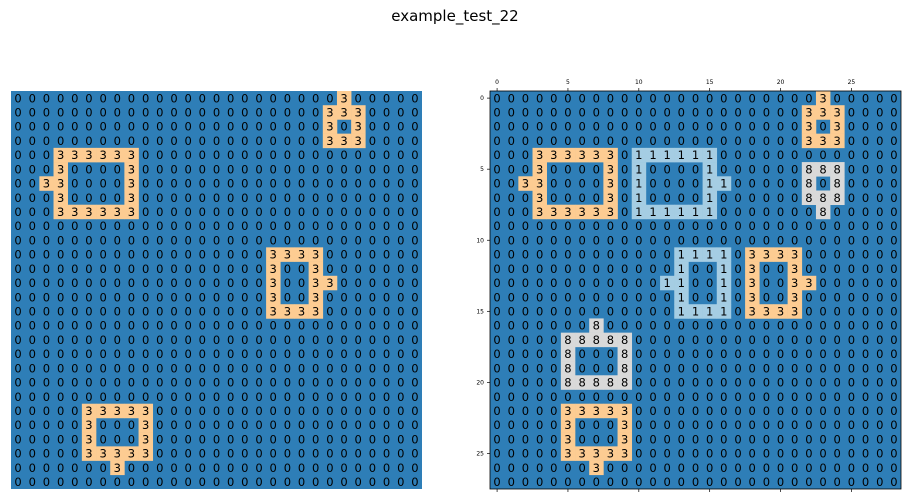 This screenshot has width=910, height=504. I want to click on cell-value: 8, so click(822, 212).